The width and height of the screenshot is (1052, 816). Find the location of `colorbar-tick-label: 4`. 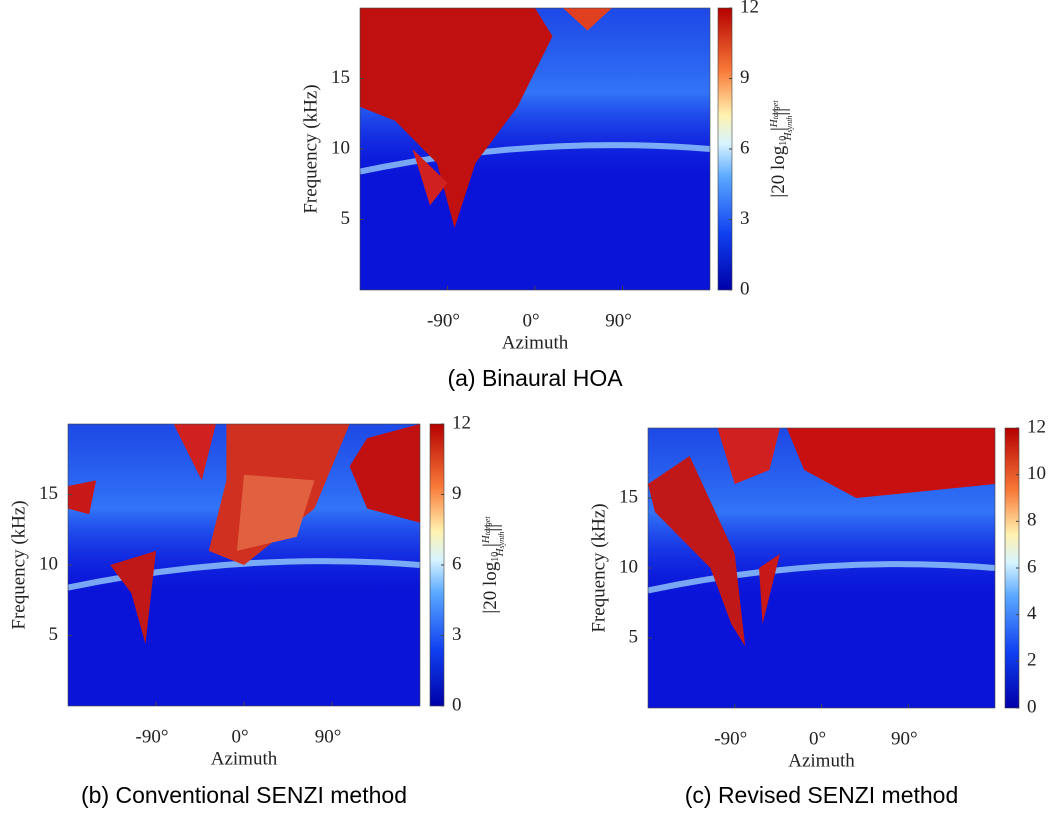

colorbar-tick-label: 4 is located at coordinates (1032, 613).